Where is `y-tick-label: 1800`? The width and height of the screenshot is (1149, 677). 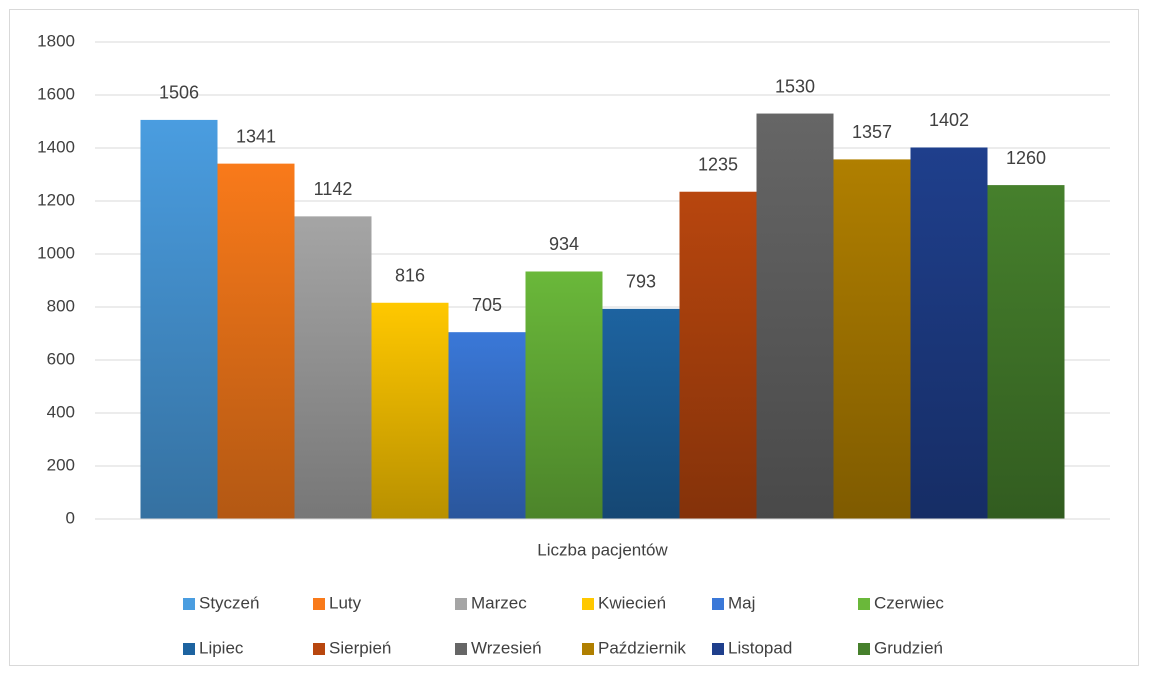
y-tick-label: 1800 is located at coordinates (56, 40).